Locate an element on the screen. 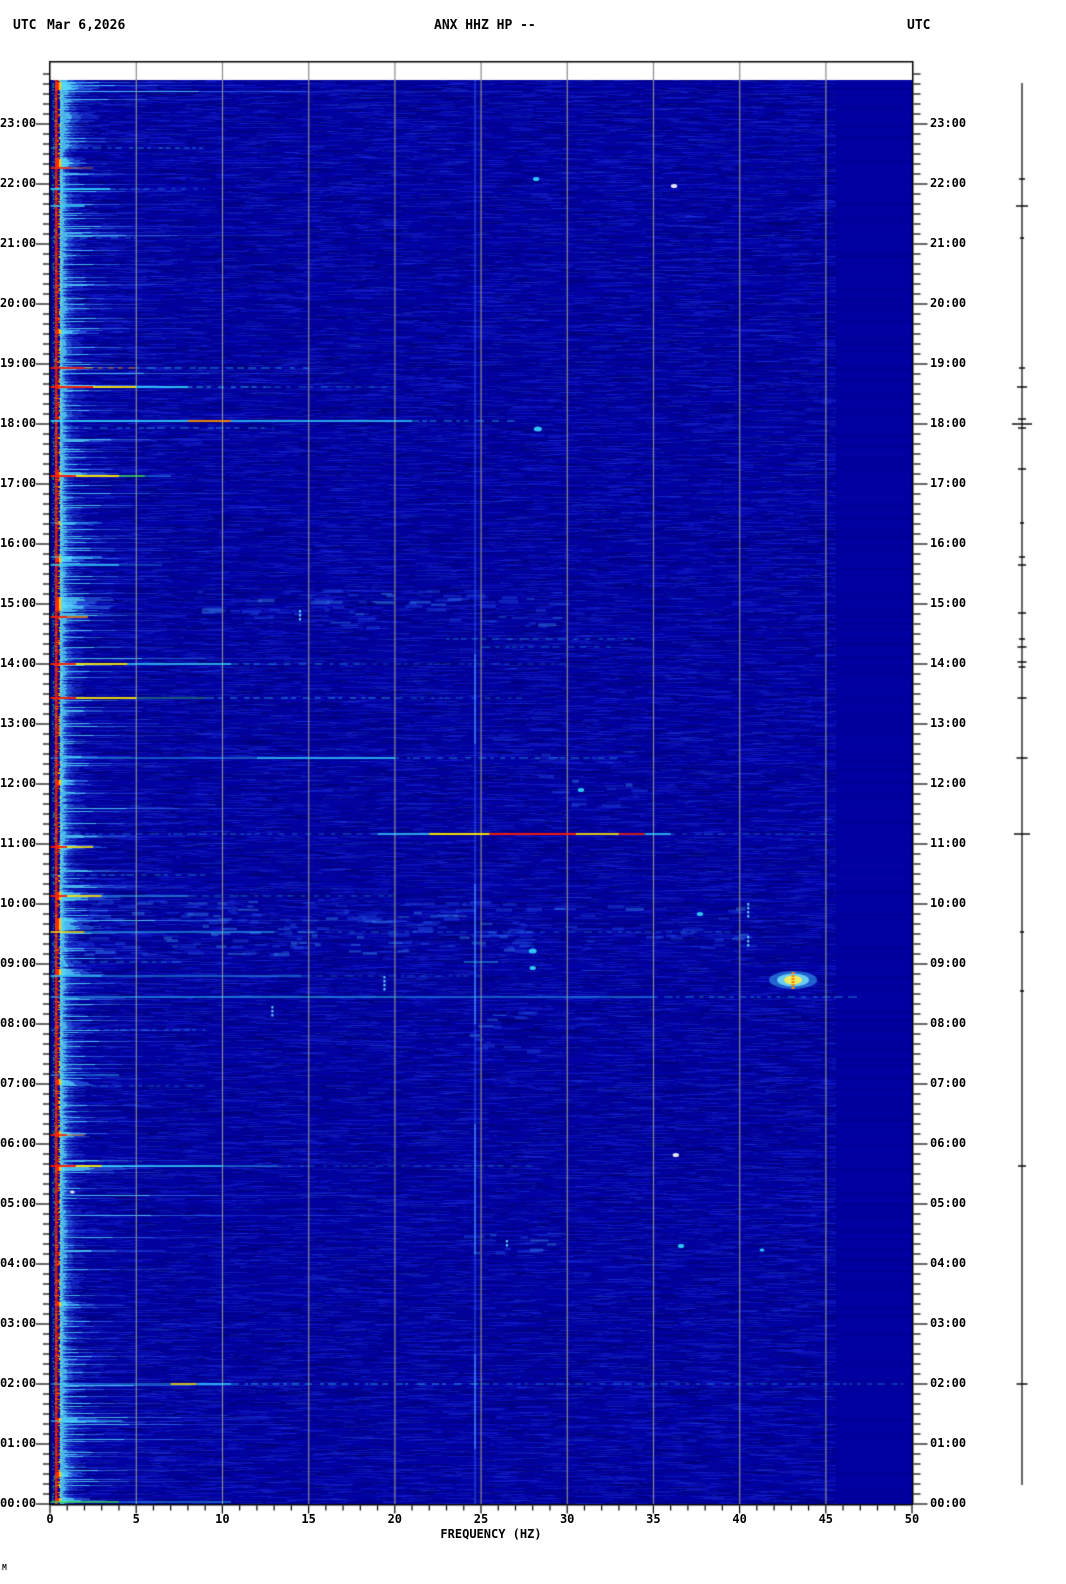  y-tick-label-left: 18:00 is located at coordinates (18, 423).